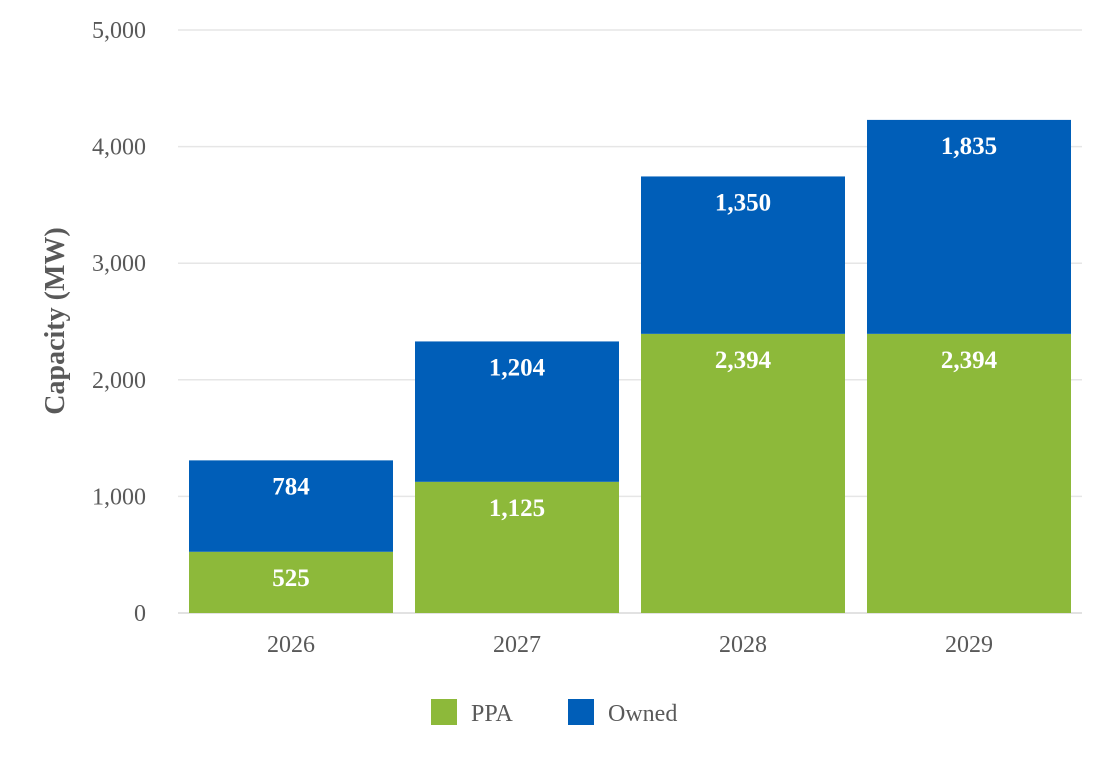 The width and height of the screenshot is (1112, 768). Describe the element at coordinates (492, 714) in the screenshot. I see `legend-label-ppa: PPA` at that location.